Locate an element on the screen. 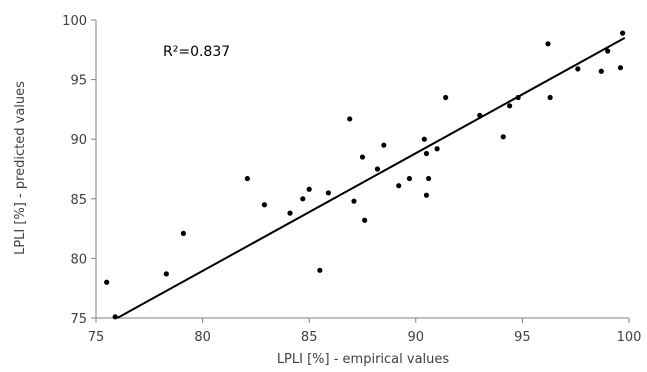 This screenshot has width=647, height=372. y-tick-label: 90 is located at coordinates (78, 140).